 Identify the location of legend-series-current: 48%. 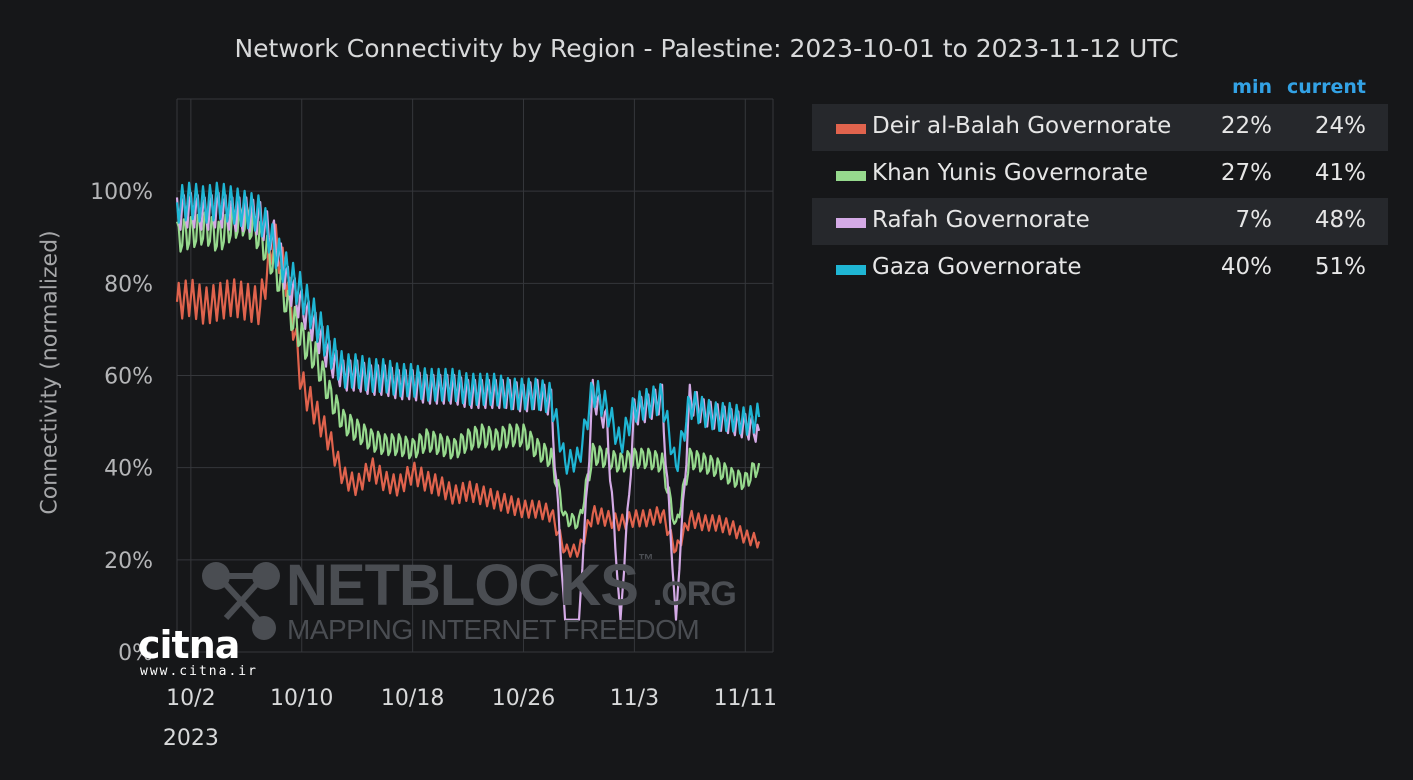
(1340, 220).